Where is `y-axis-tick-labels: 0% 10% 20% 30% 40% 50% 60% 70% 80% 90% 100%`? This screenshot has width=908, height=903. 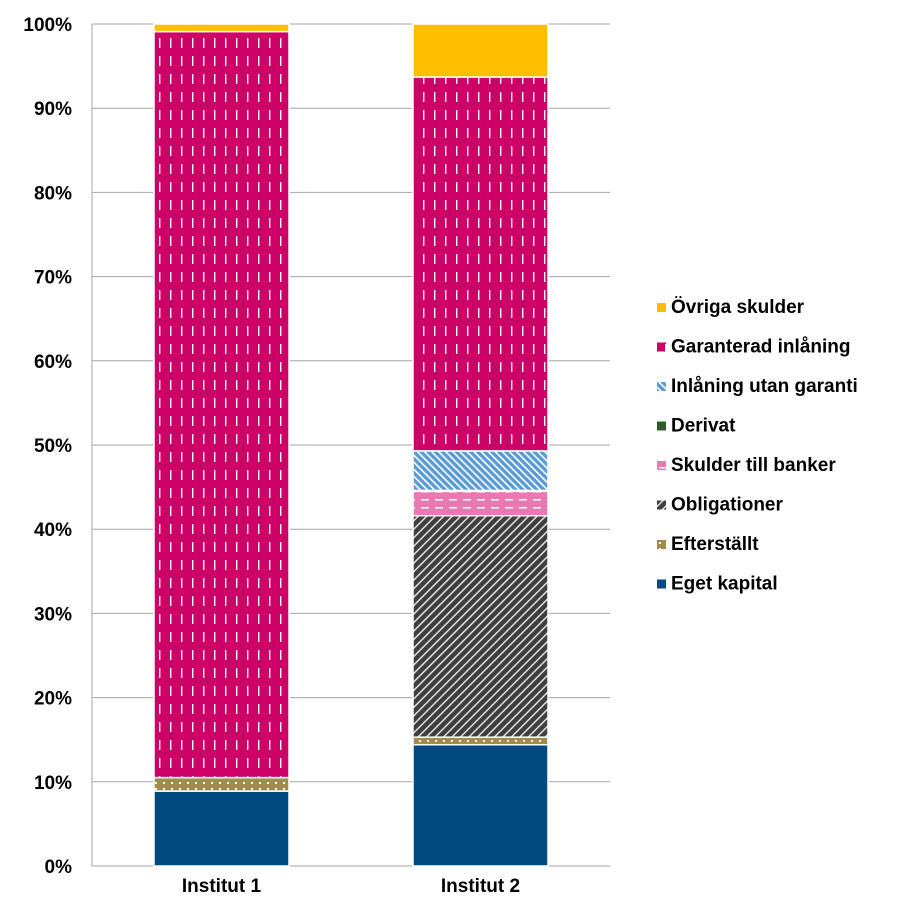
y-axis-tick-labels: 0% 10% 20% 30% 40% 50% 60% 70% 80% 90% 100% is located at coordinates (47, 446).